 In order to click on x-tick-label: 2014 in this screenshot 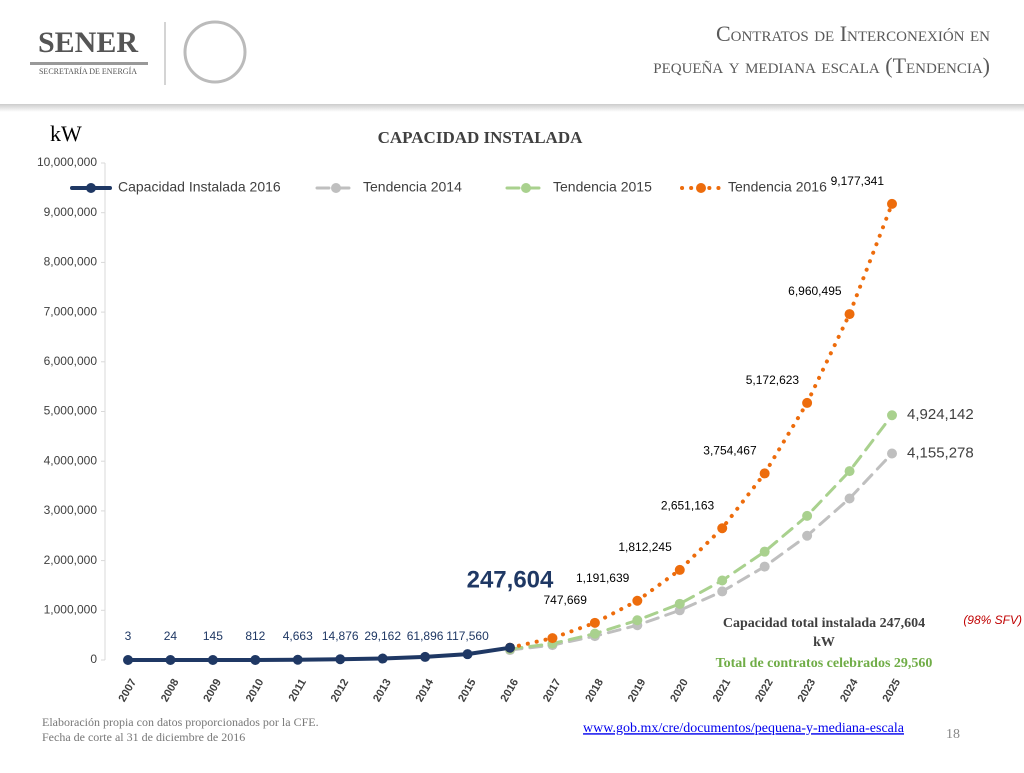, I will do `click(425, 690)`.